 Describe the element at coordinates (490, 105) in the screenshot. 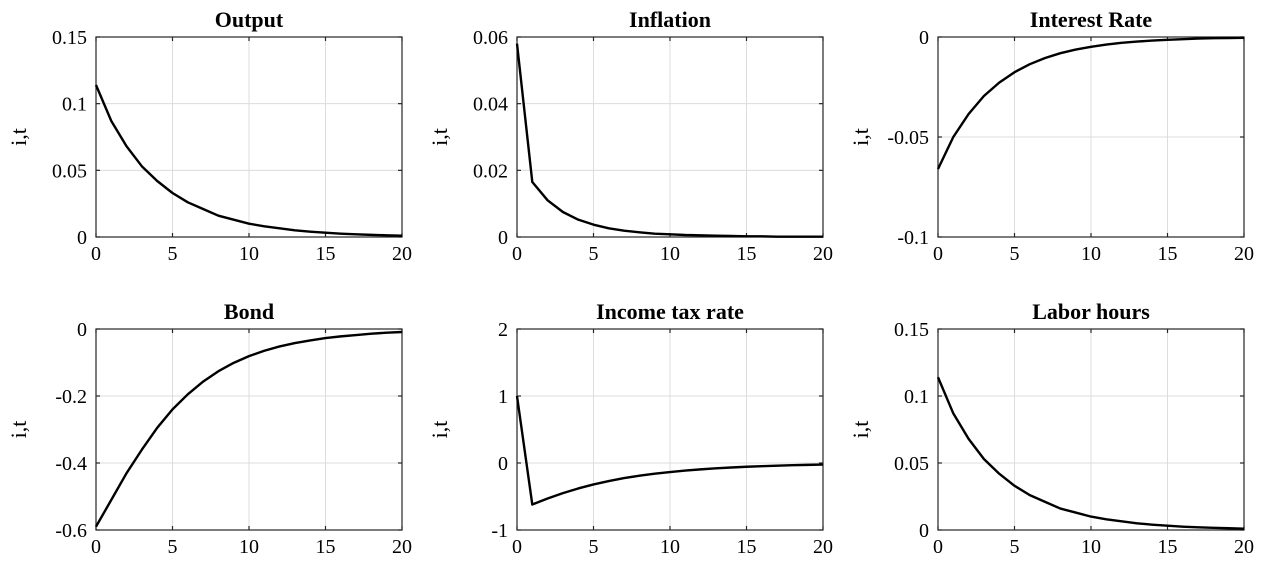

I see `y-tick-label: 0.04` at that location.